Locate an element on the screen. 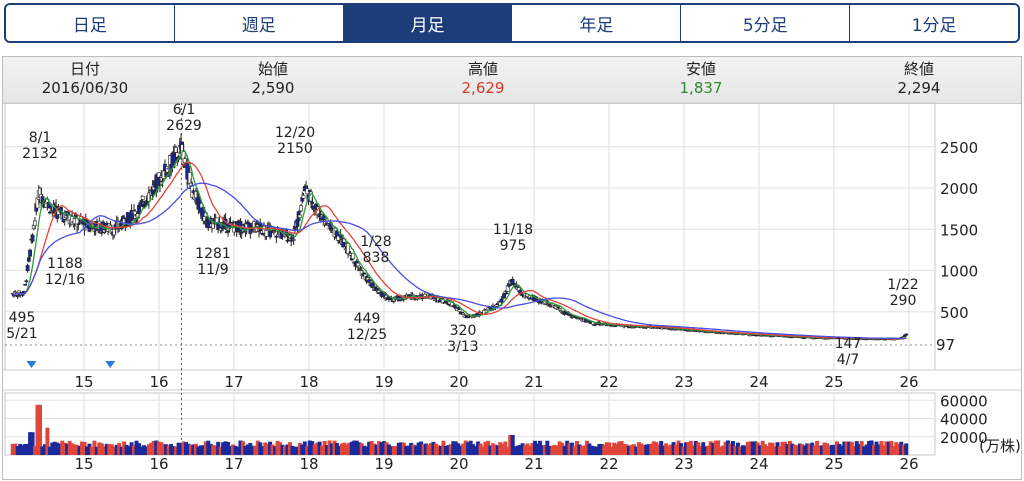 Image resolution: width=1024 pixels, height=481 pixels. tab-monthly: 月足 is located at coordinates (428, 23).